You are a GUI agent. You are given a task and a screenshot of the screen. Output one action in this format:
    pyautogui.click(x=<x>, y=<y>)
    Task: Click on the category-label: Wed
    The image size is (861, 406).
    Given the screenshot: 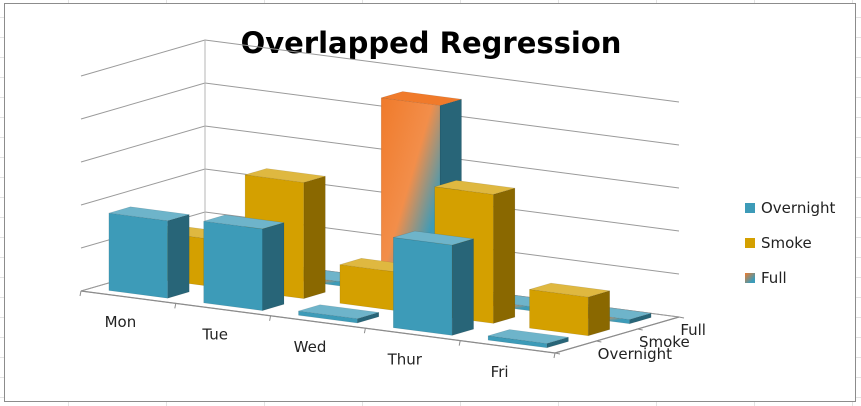 What is the action you would take?
    pyautogui.click(x=310, y=347)
    